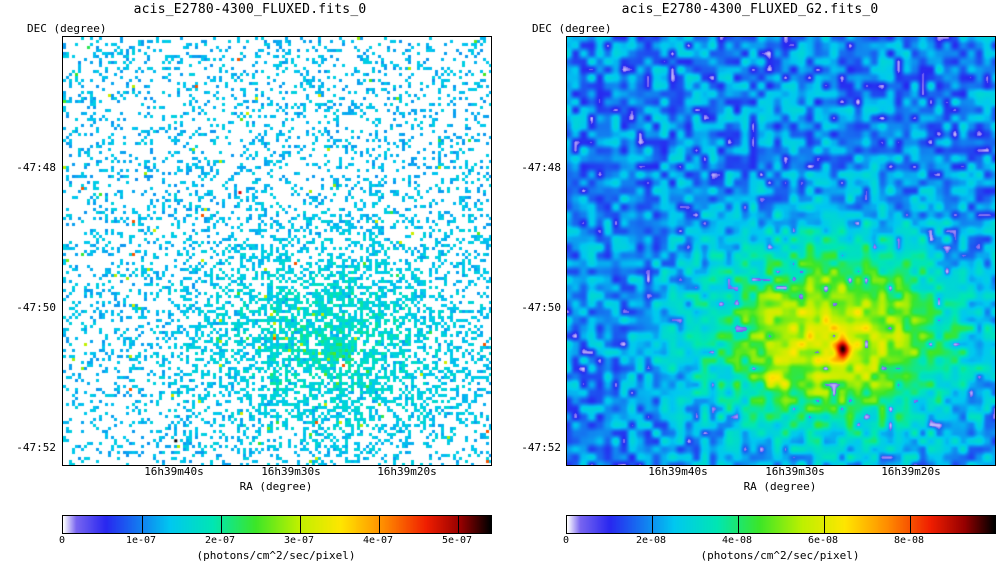  Describe the element at coordinates (250, 9) in the screenshot. I see `panel-title: acis_E2780-4300_FLUXED.fits_0` at that location.